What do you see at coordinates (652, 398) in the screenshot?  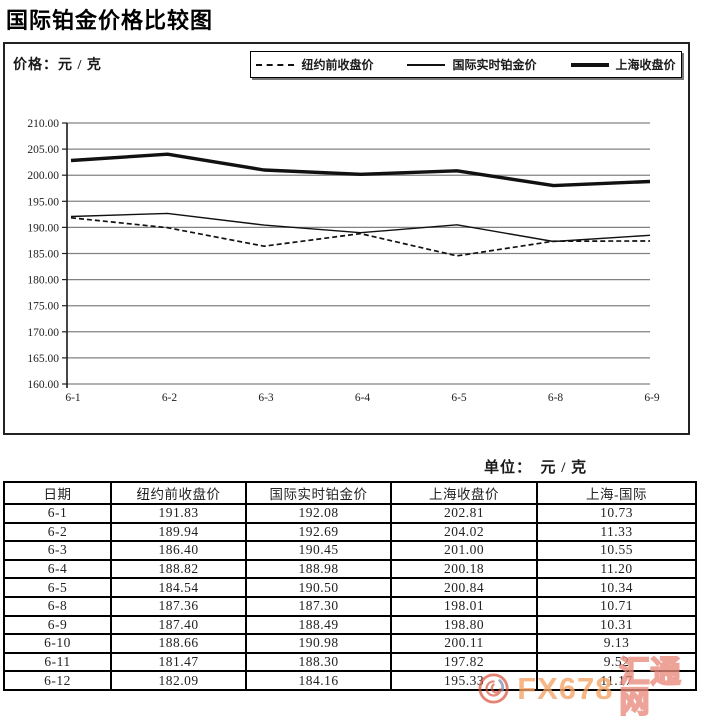 I see `x-tick-label: 6-9` at bounding box center [652, 398].